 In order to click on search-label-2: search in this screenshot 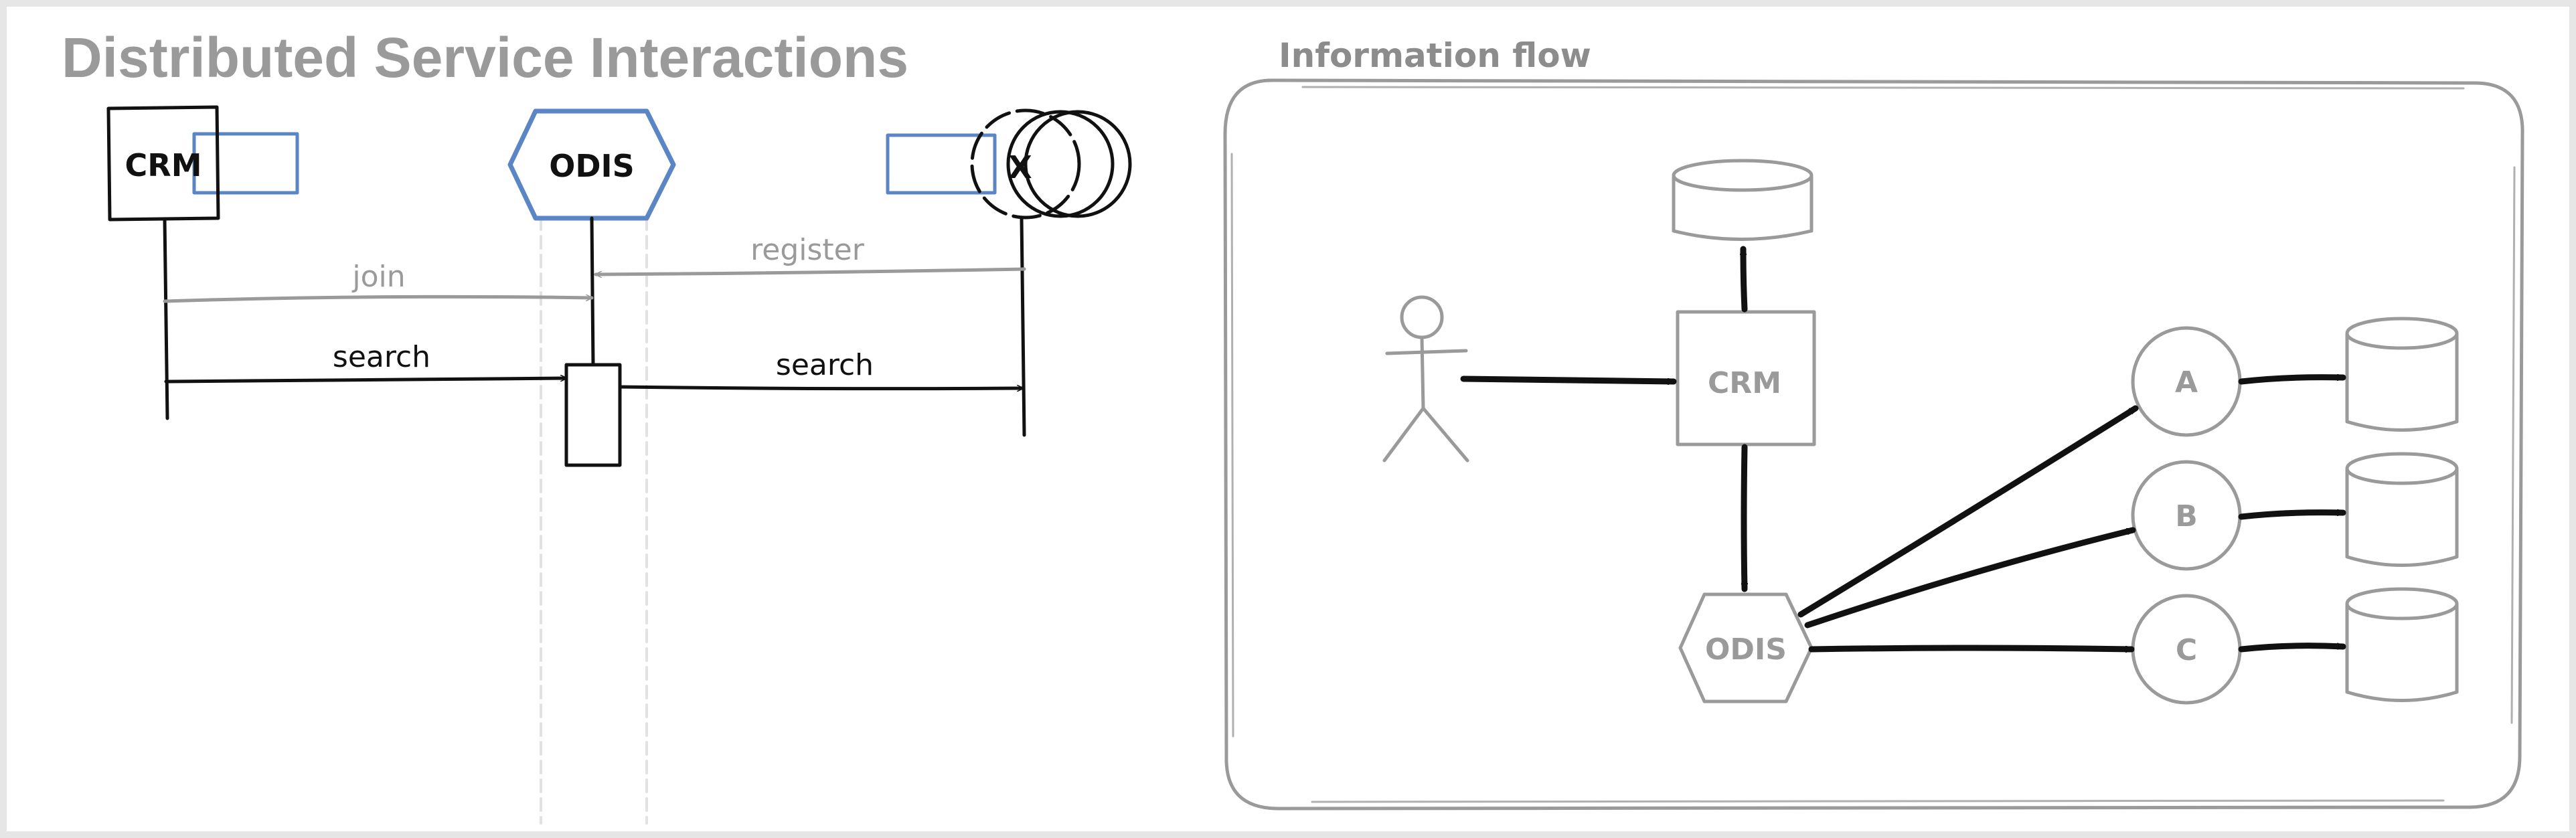, I will do `click(825, 365)`.